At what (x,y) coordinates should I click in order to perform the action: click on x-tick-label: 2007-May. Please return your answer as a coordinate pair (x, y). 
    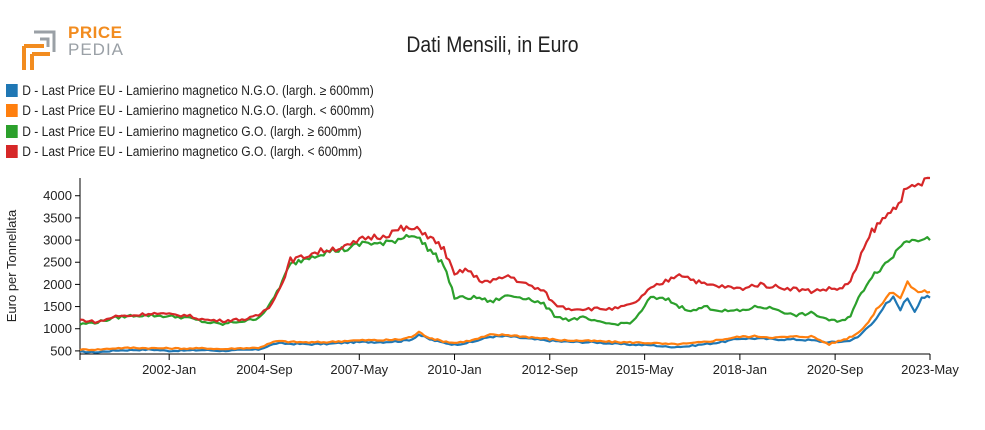
    Looking at the image, I should click on (359, 369).